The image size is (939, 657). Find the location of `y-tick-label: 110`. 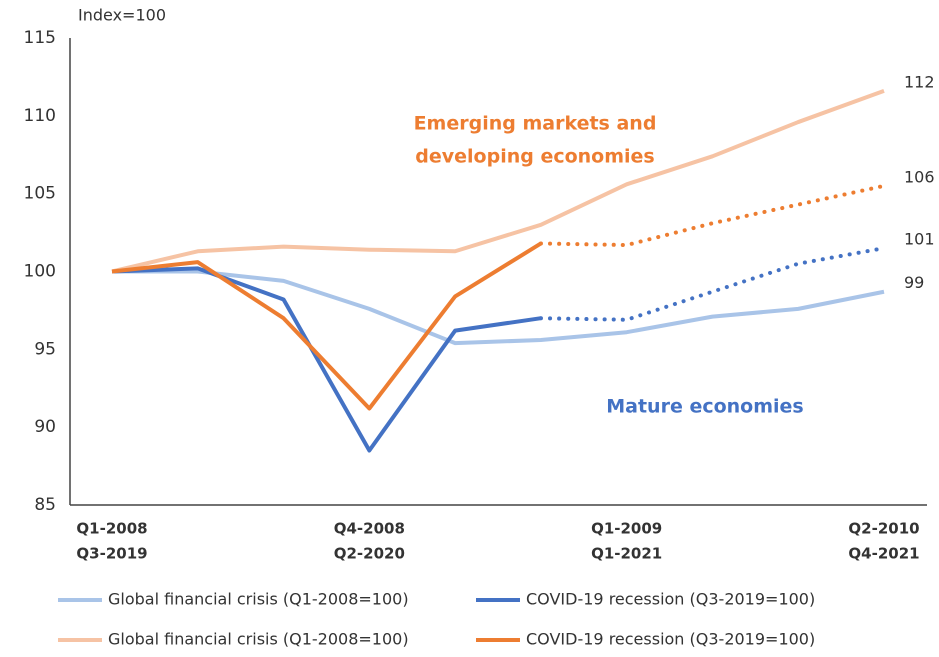

y-tick-label: 110 is located at coordinates (40, 116).